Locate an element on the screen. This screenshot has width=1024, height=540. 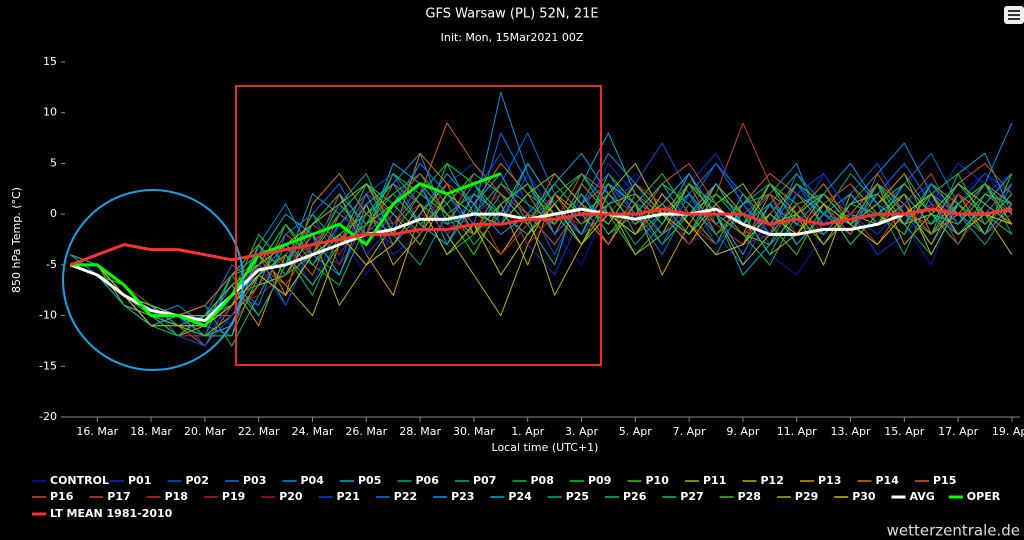
y-tick-label: 0 is located at coordinates (53, 213).